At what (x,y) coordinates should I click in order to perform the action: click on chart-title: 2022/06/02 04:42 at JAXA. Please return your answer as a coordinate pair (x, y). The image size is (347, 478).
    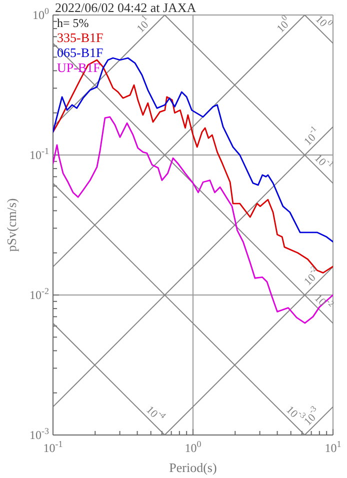
    Looking at the image, I should click on (126, 7).